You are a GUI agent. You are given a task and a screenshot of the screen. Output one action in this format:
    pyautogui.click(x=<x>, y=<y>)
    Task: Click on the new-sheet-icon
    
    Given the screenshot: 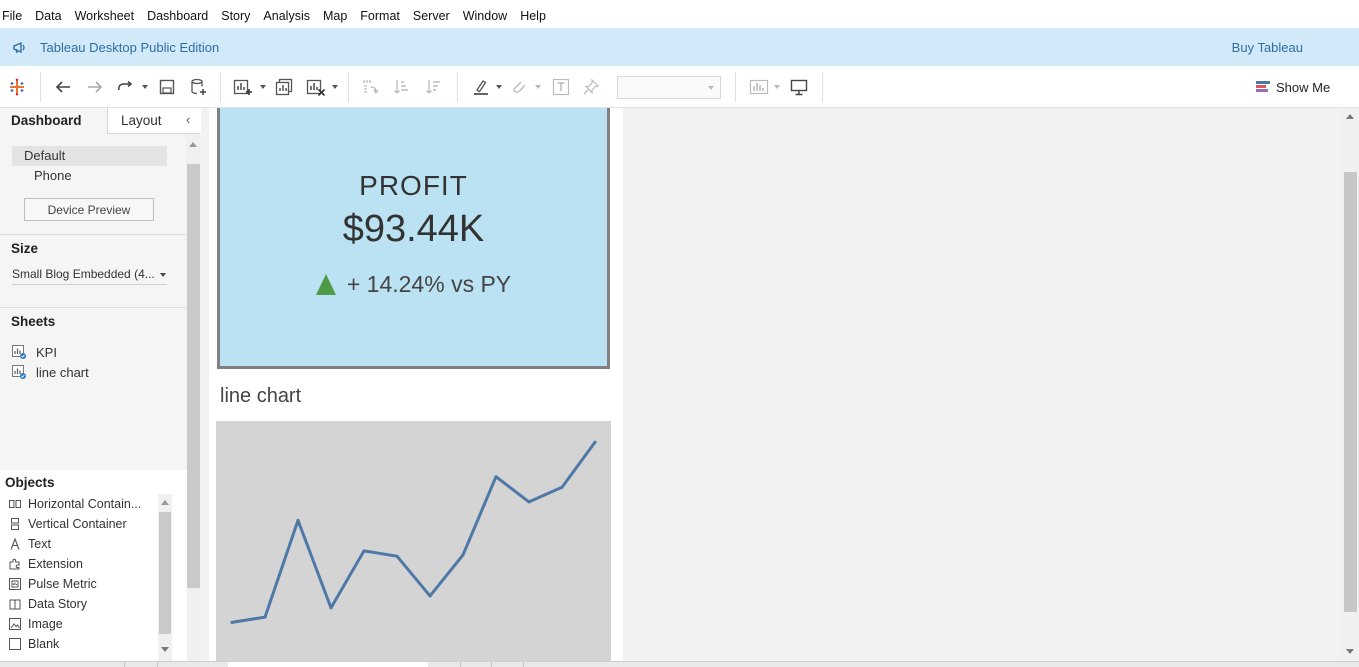 What is the action you would take?
    pyautogui.click(x=243, y=87)
    